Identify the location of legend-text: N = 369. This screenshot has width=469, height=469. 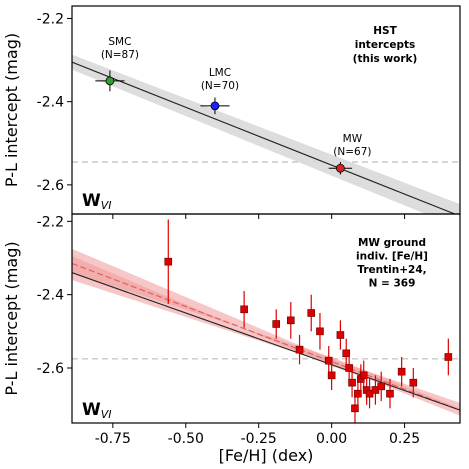
(392, 284).